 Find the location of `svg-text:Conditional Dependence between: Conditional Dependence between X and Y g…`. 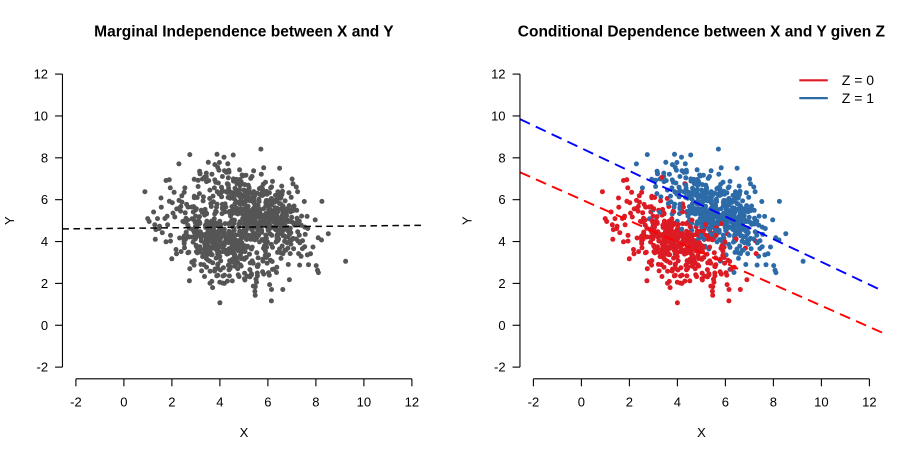

svg-text:Conditional Dependence between: Conditional Dependence between X and Y g… is located at coordinates (702, 32).